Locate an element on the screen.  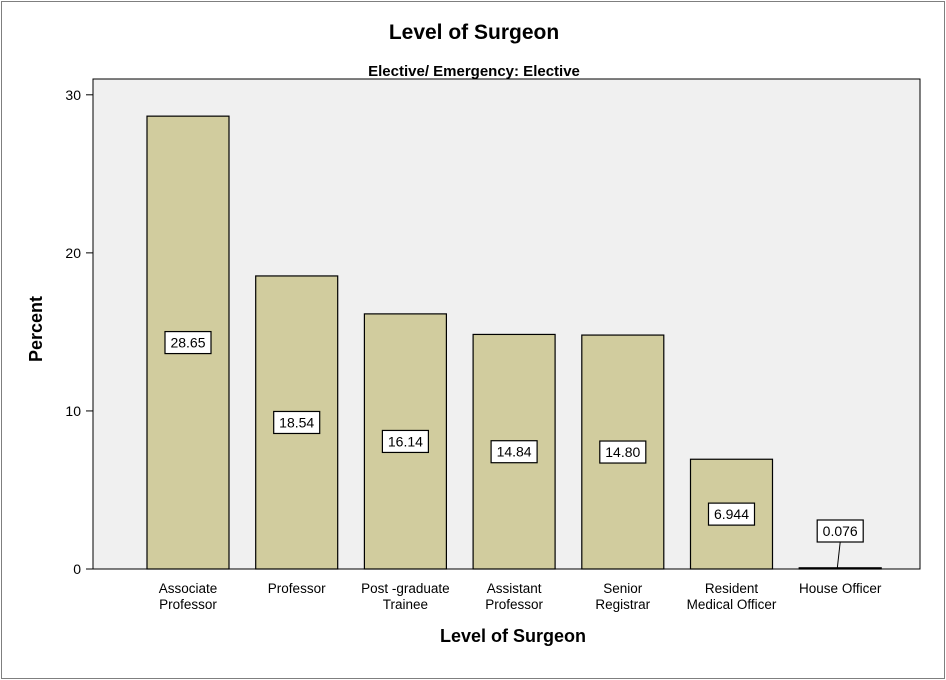
x-tick-label: Senior is located at coordinates (623, 588).